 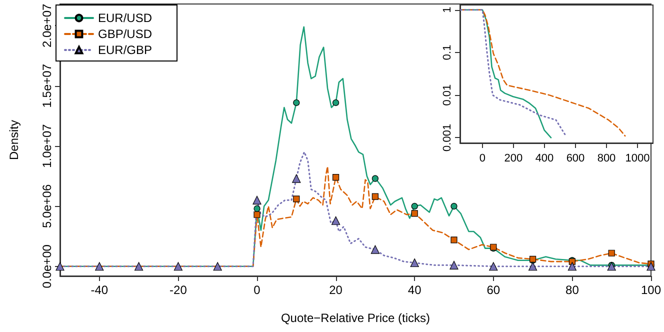 I want to click on y-tick-label: 0.1, so click(x=448, y=52).